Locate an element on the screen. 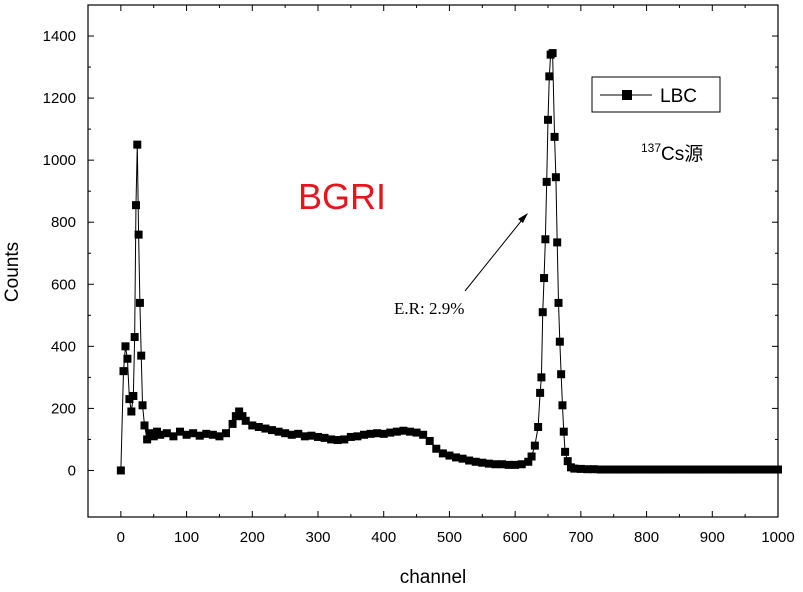 Image resolution: width=803 pixels, height=592 pixels. x-tick-label: 100 is located at coordinates (186, 537).